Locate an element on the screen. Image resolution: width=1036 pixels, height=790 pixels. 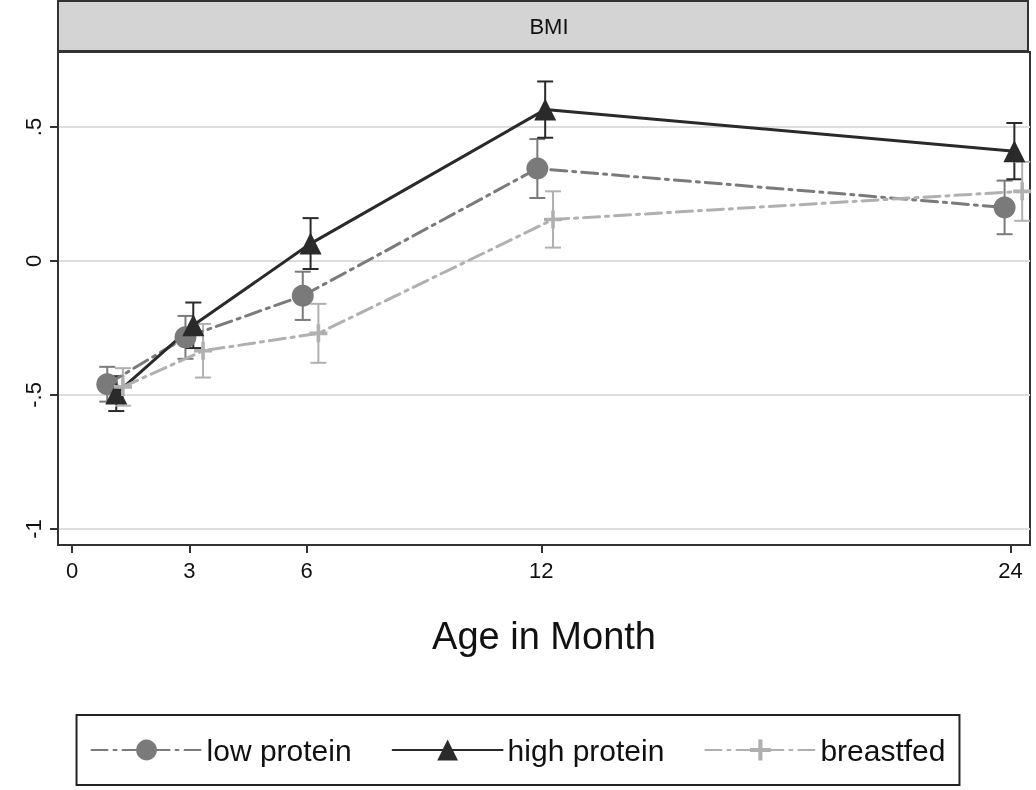
x-tick-label: 24 is located at coordinates (1010, 570).